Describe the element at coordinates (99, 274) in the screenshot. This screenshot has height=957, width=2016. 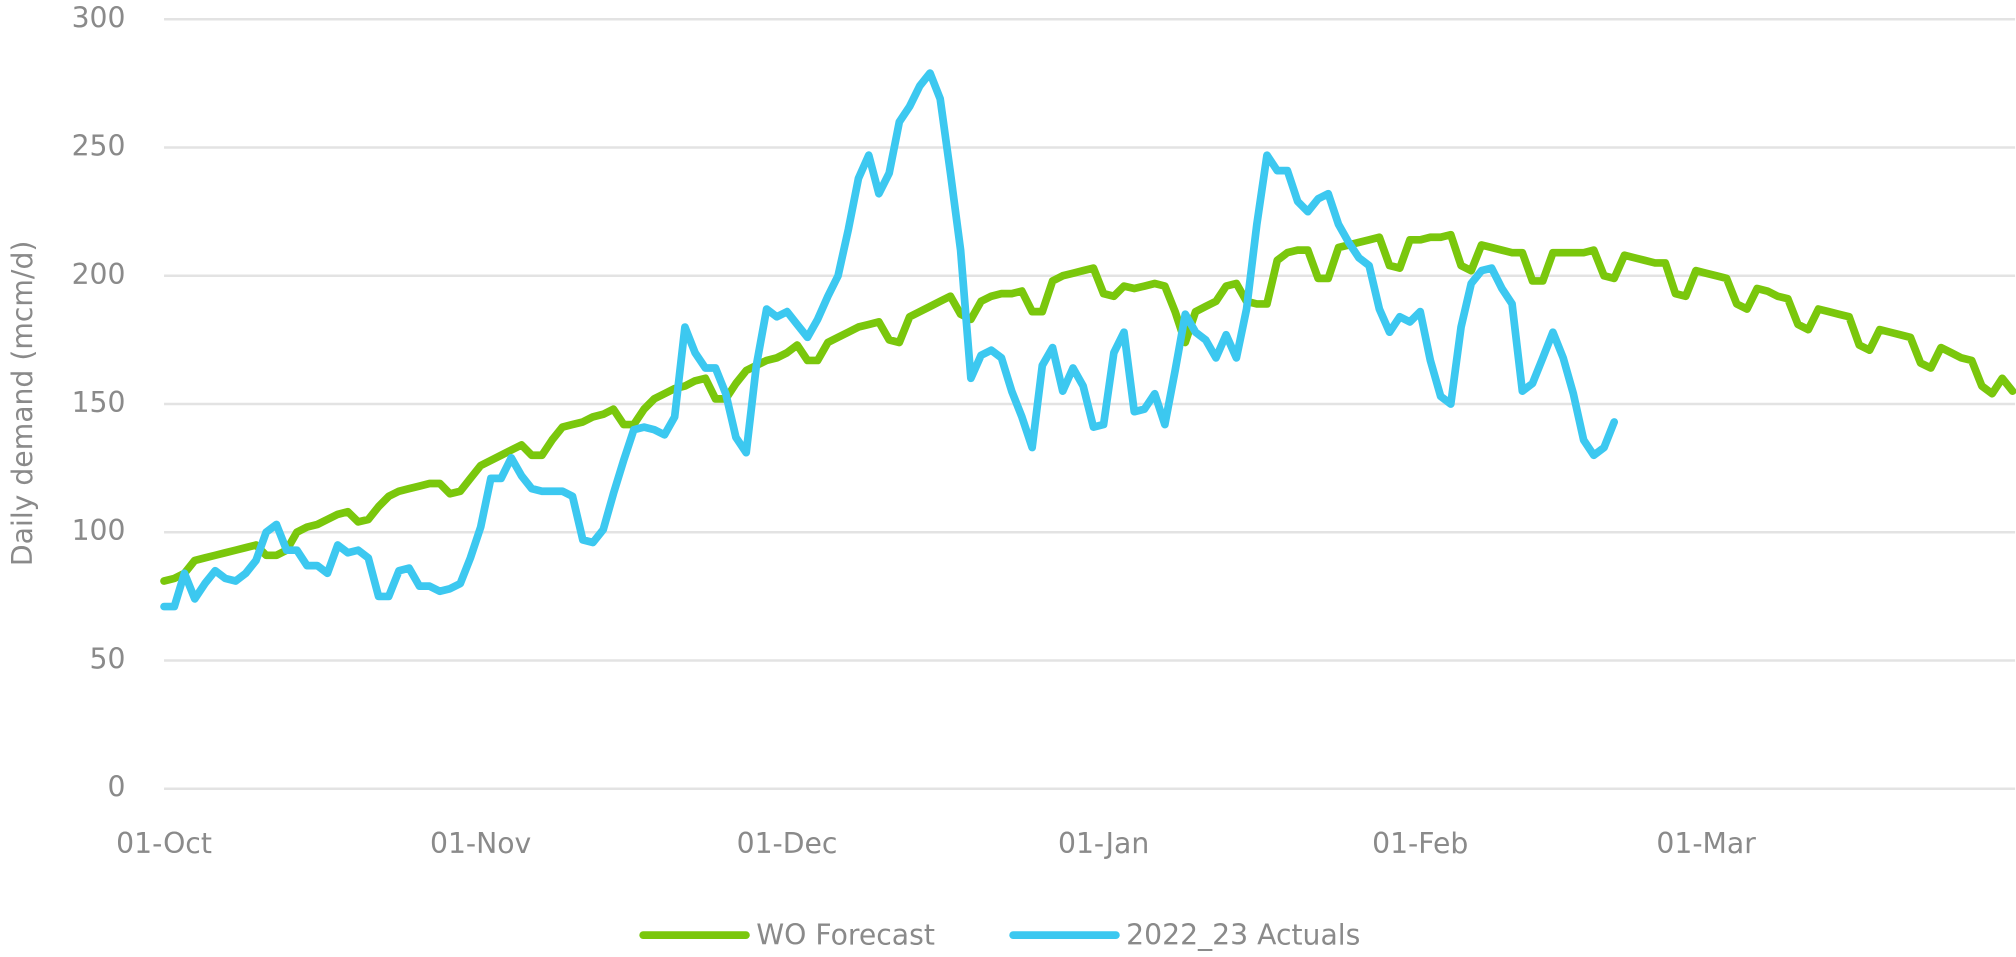
I see `y-tick-label: 200` at that location.